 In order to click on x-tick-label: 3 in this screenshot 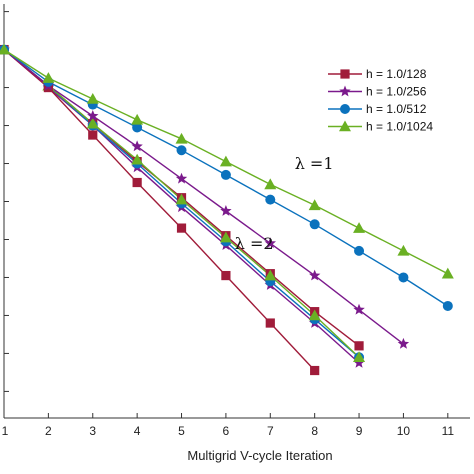, I will do `click(92, 431)`.